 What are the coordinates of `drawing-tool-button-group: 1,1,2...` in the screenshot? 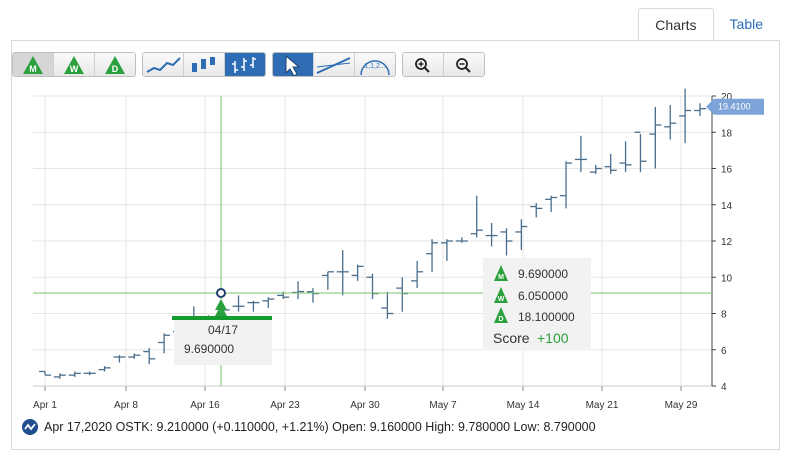 It's located at (334, 64).